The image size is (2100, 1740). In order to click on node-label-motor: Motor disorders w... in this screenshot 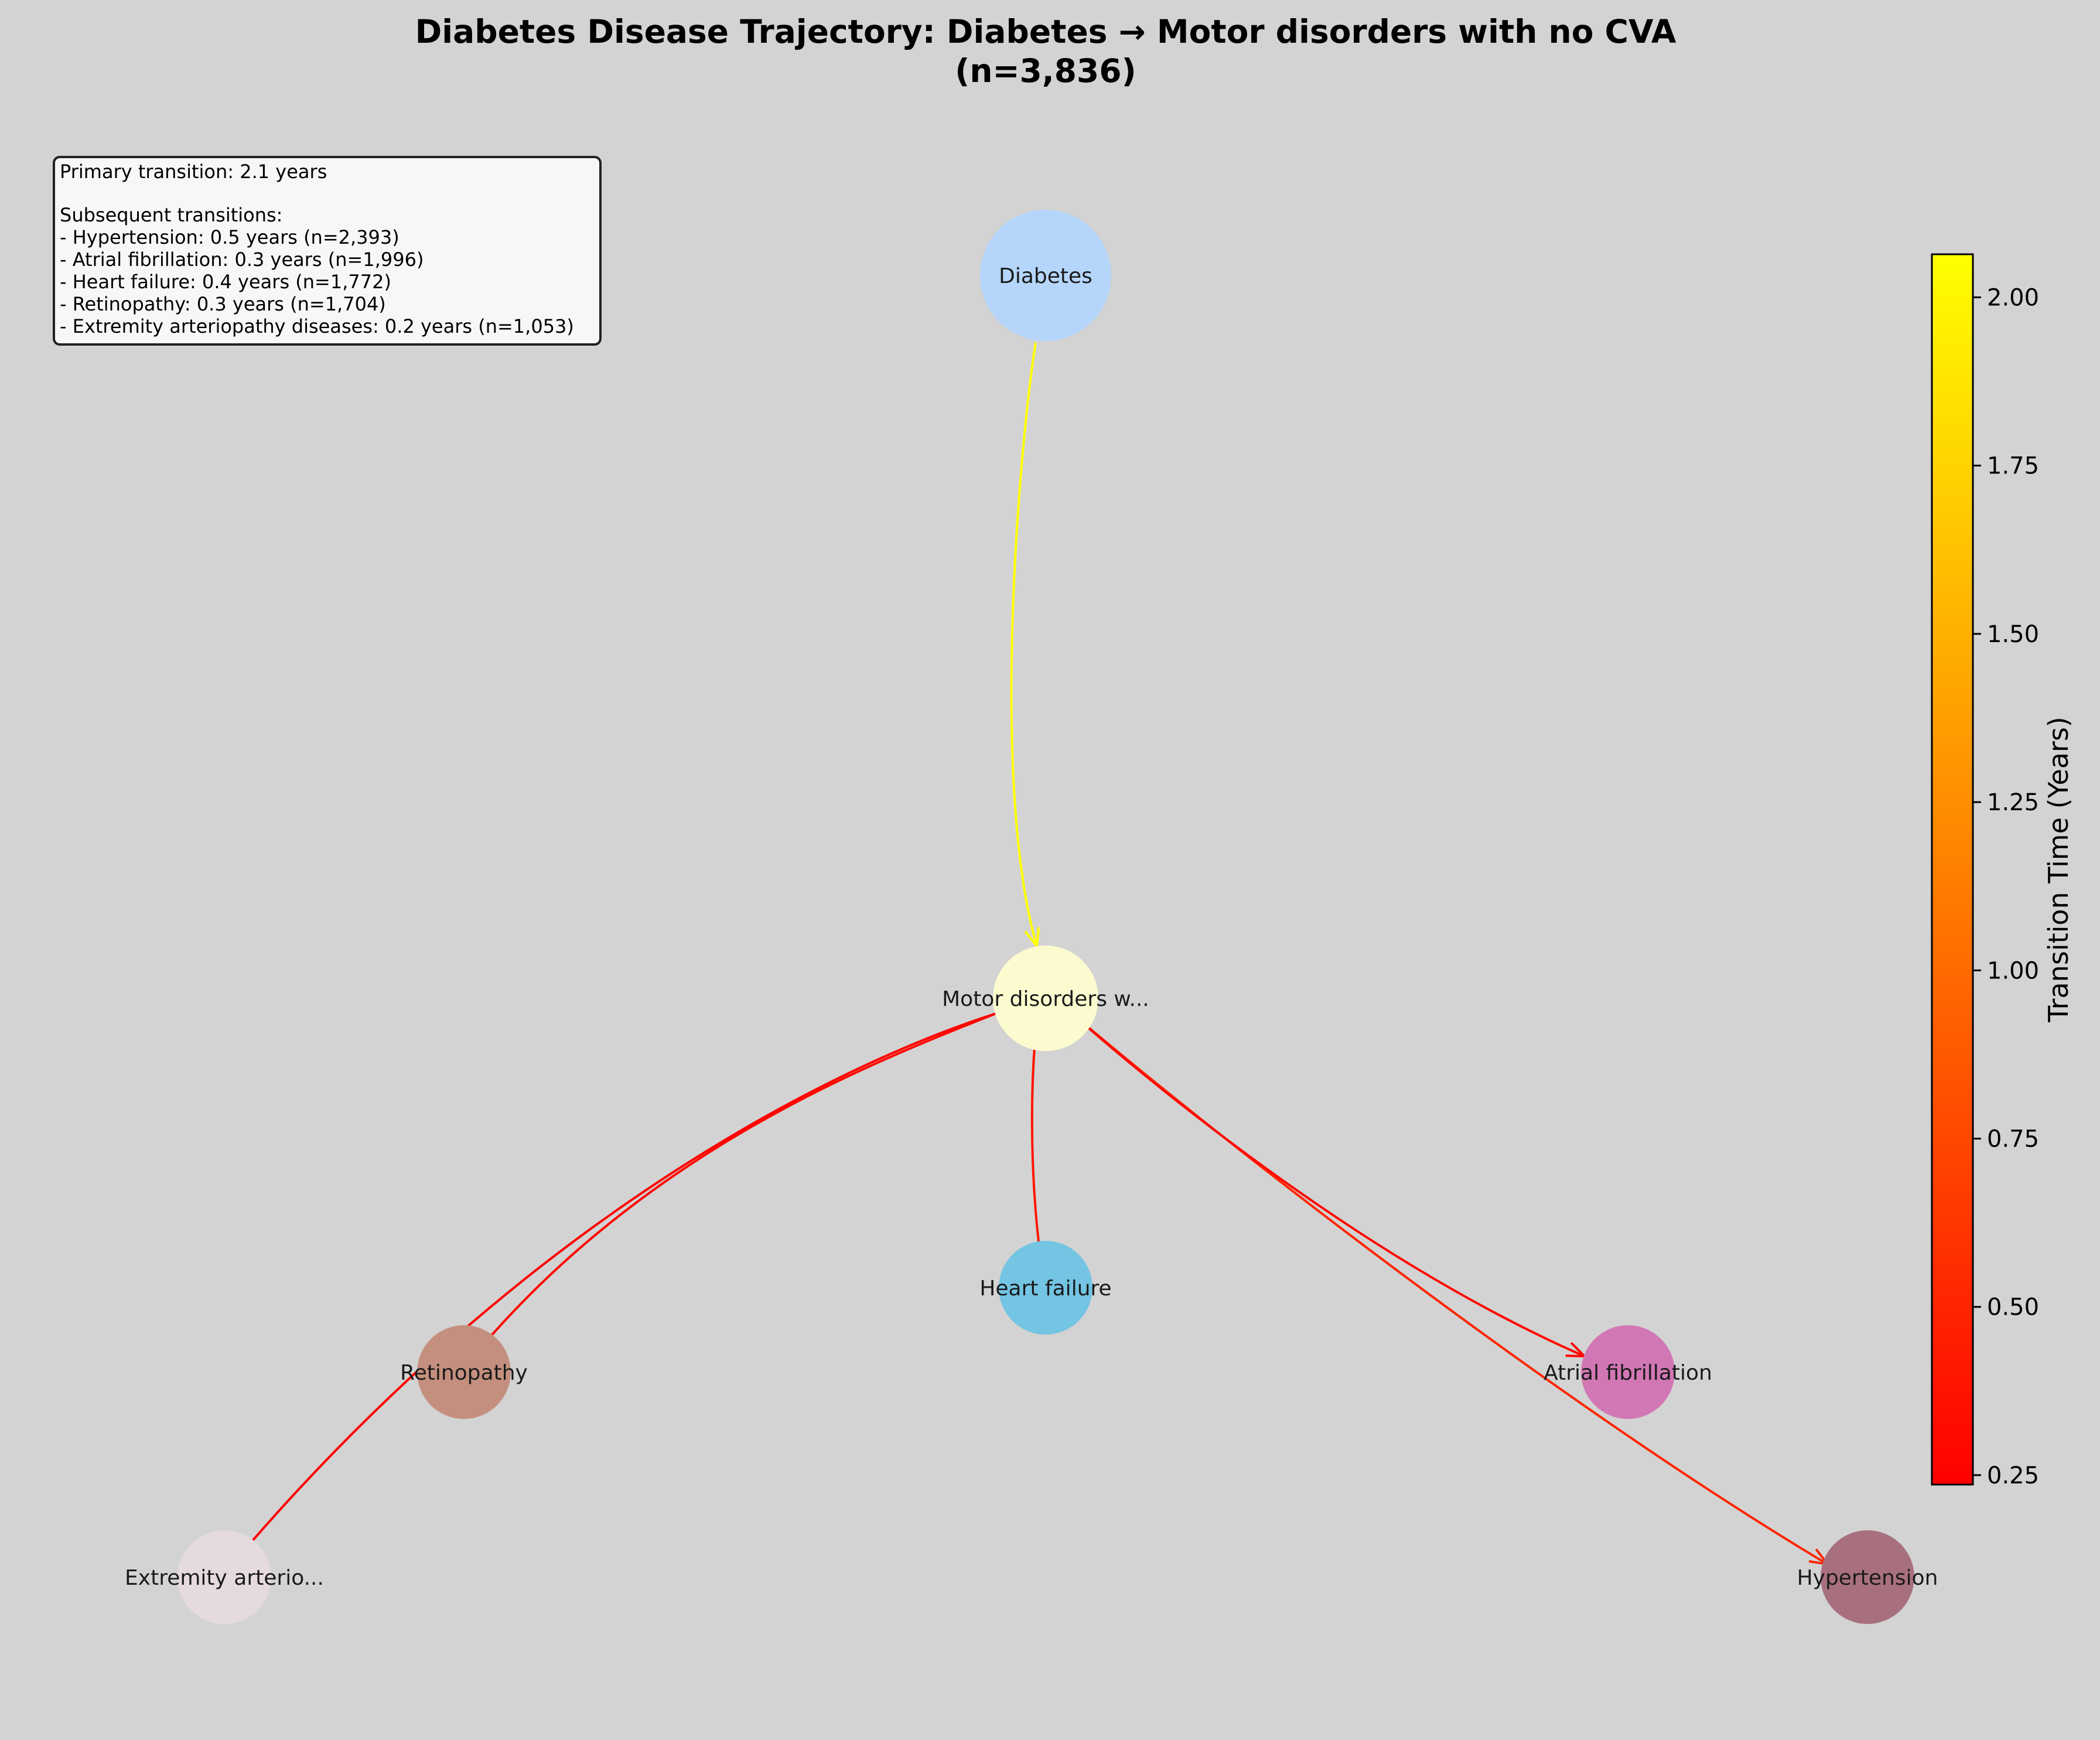, I will do `click(1045, 999)`.